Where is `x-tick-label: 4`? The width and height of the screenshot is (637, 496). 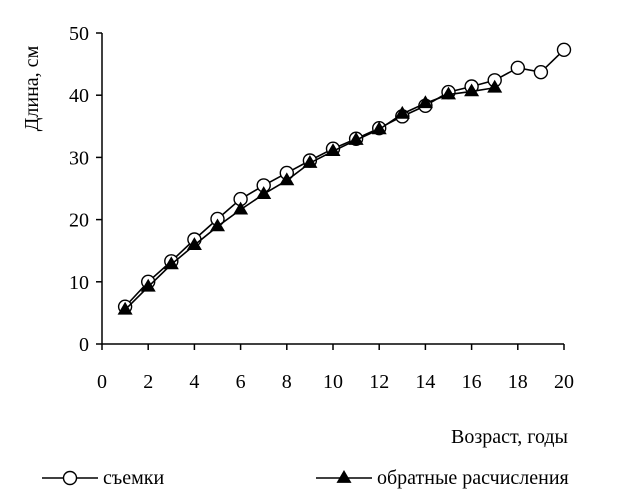 x-tick-label: 4 is located at coordinates (194, 382).